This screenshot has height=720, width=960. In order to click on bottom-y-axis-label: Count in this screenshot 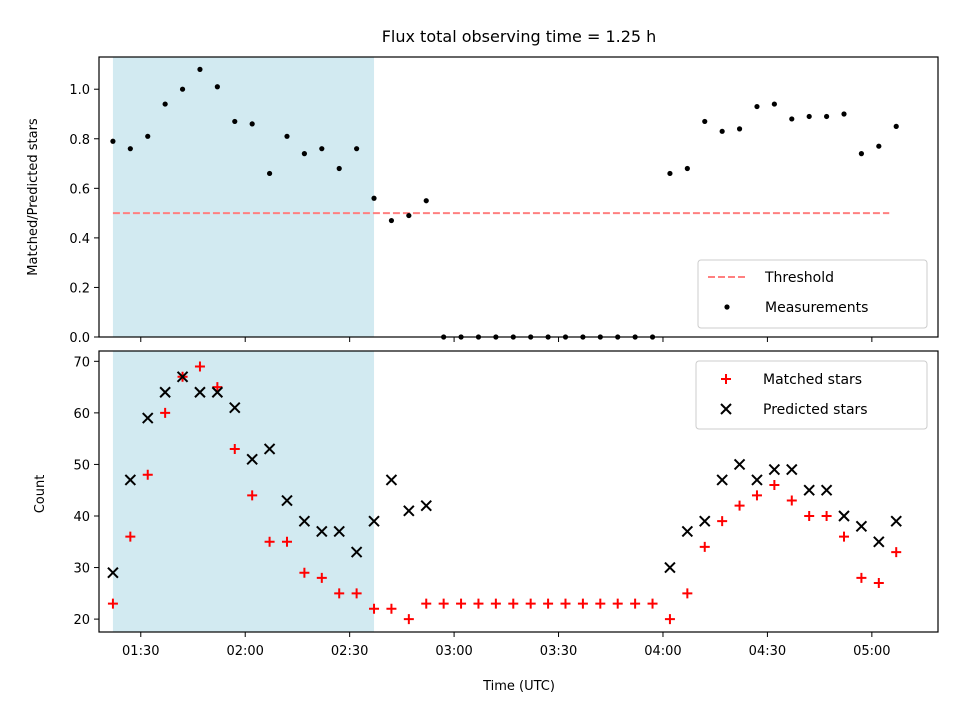, I will do `click(40, 494)`.